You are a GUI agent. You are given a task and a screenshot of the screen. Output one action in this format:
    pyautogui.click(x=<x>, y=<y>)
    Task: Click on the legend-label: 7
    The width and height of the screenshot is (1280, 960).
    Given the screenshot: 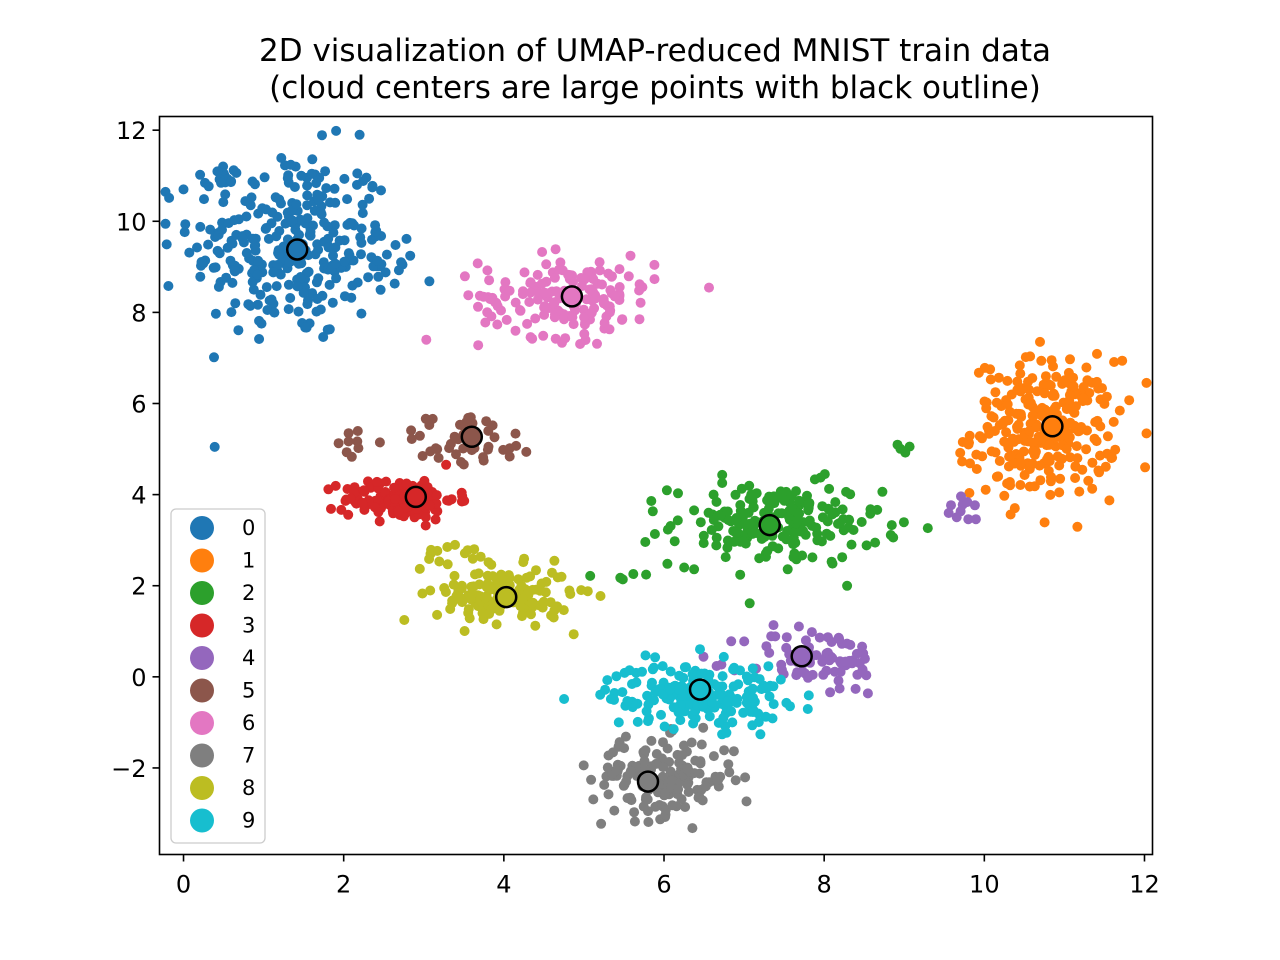 What is the action you would take?
    pyautogui.click(x=248, y=756)
    